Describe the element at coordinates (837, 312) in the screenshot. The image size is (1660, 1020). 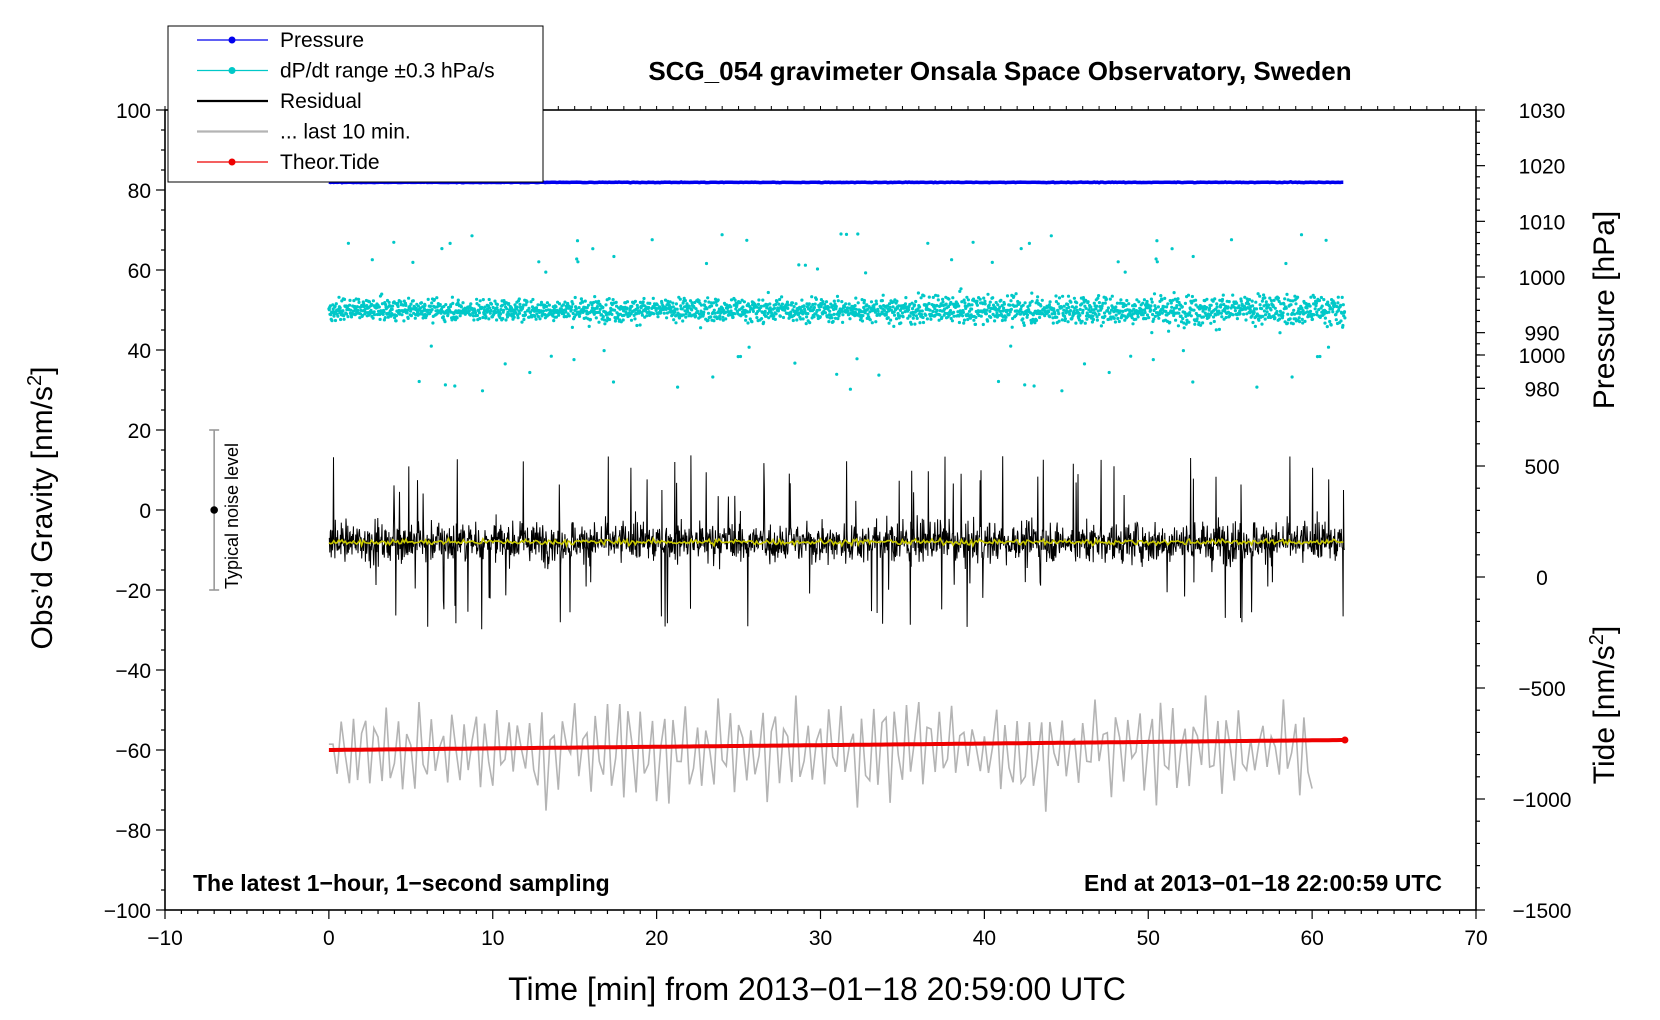
I see `dpdt-scatter` at that location.